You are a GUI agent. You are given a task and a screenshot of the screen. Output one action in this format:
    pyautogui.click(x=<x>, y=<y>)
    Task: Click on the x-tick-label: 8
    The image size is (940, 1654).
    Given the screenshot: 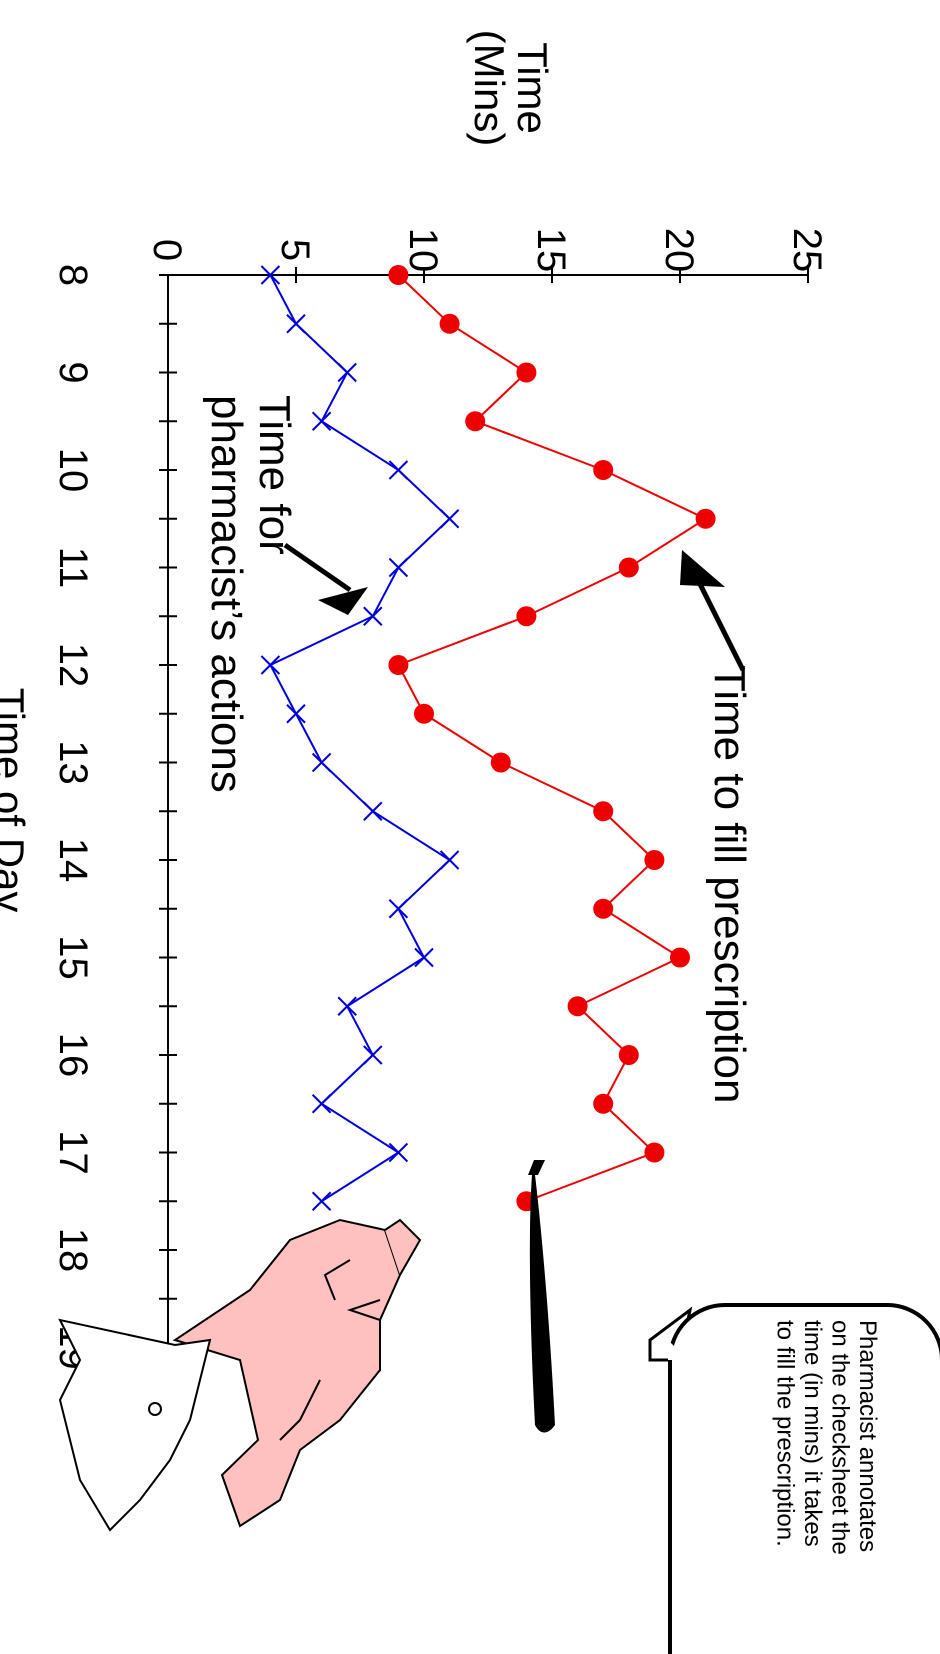 What is the action you would take?
    pyautogui.click(x=73, y=275)
    